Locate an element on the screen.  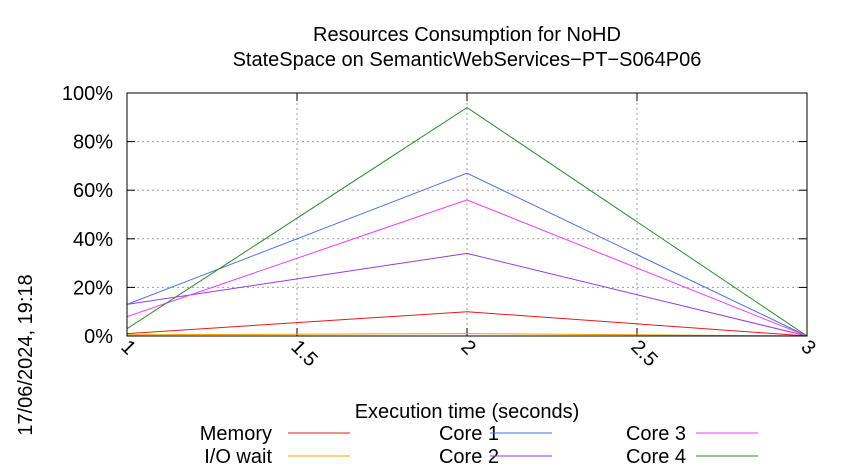
x-tick-label: 1 is located at coordinates (127, 347).